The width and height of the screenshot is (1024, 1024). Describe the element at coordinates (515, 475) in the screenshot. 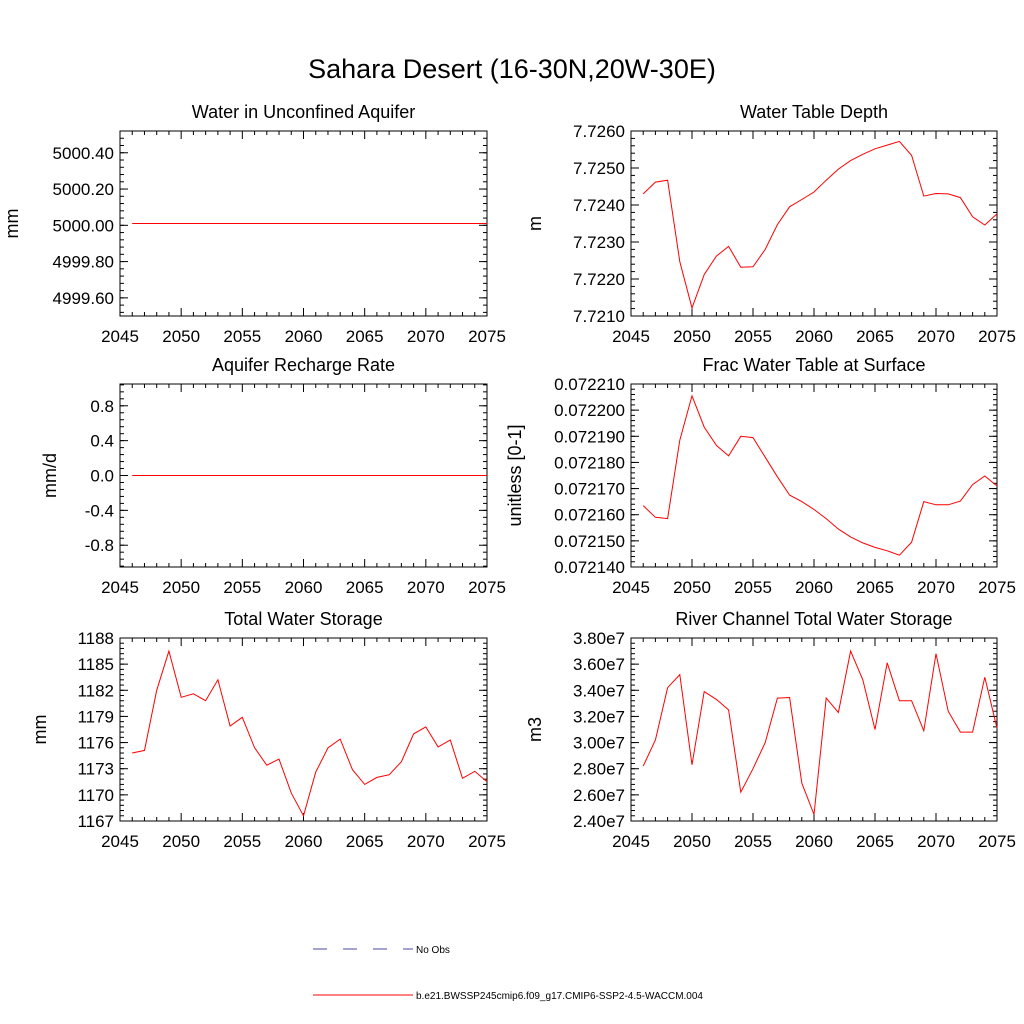

I see `y-axis-label: unitless [0-1]` at that location.